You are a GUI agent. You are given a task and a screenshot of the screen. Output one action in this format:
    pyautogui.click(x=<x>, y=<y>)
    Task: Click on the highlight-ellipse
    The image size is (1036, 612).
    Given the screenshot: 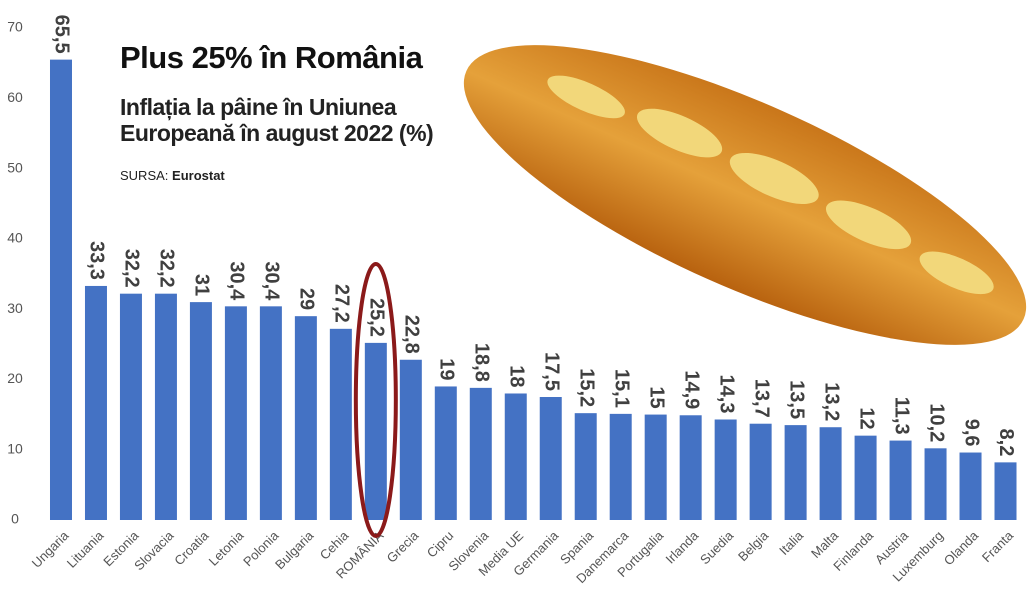 What is the action you would take?
    pyautogui.click(x=375, y=400)
    